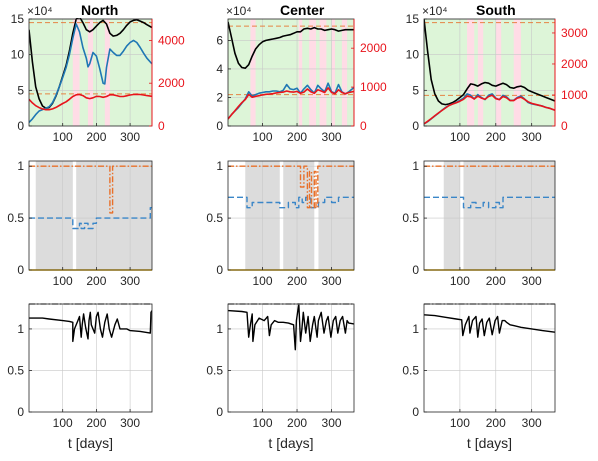 This screenshot has width=598, height=461. Describe the element at coordinates (302, 10) in the screenshot. I see `panel-title: Center` at that location.